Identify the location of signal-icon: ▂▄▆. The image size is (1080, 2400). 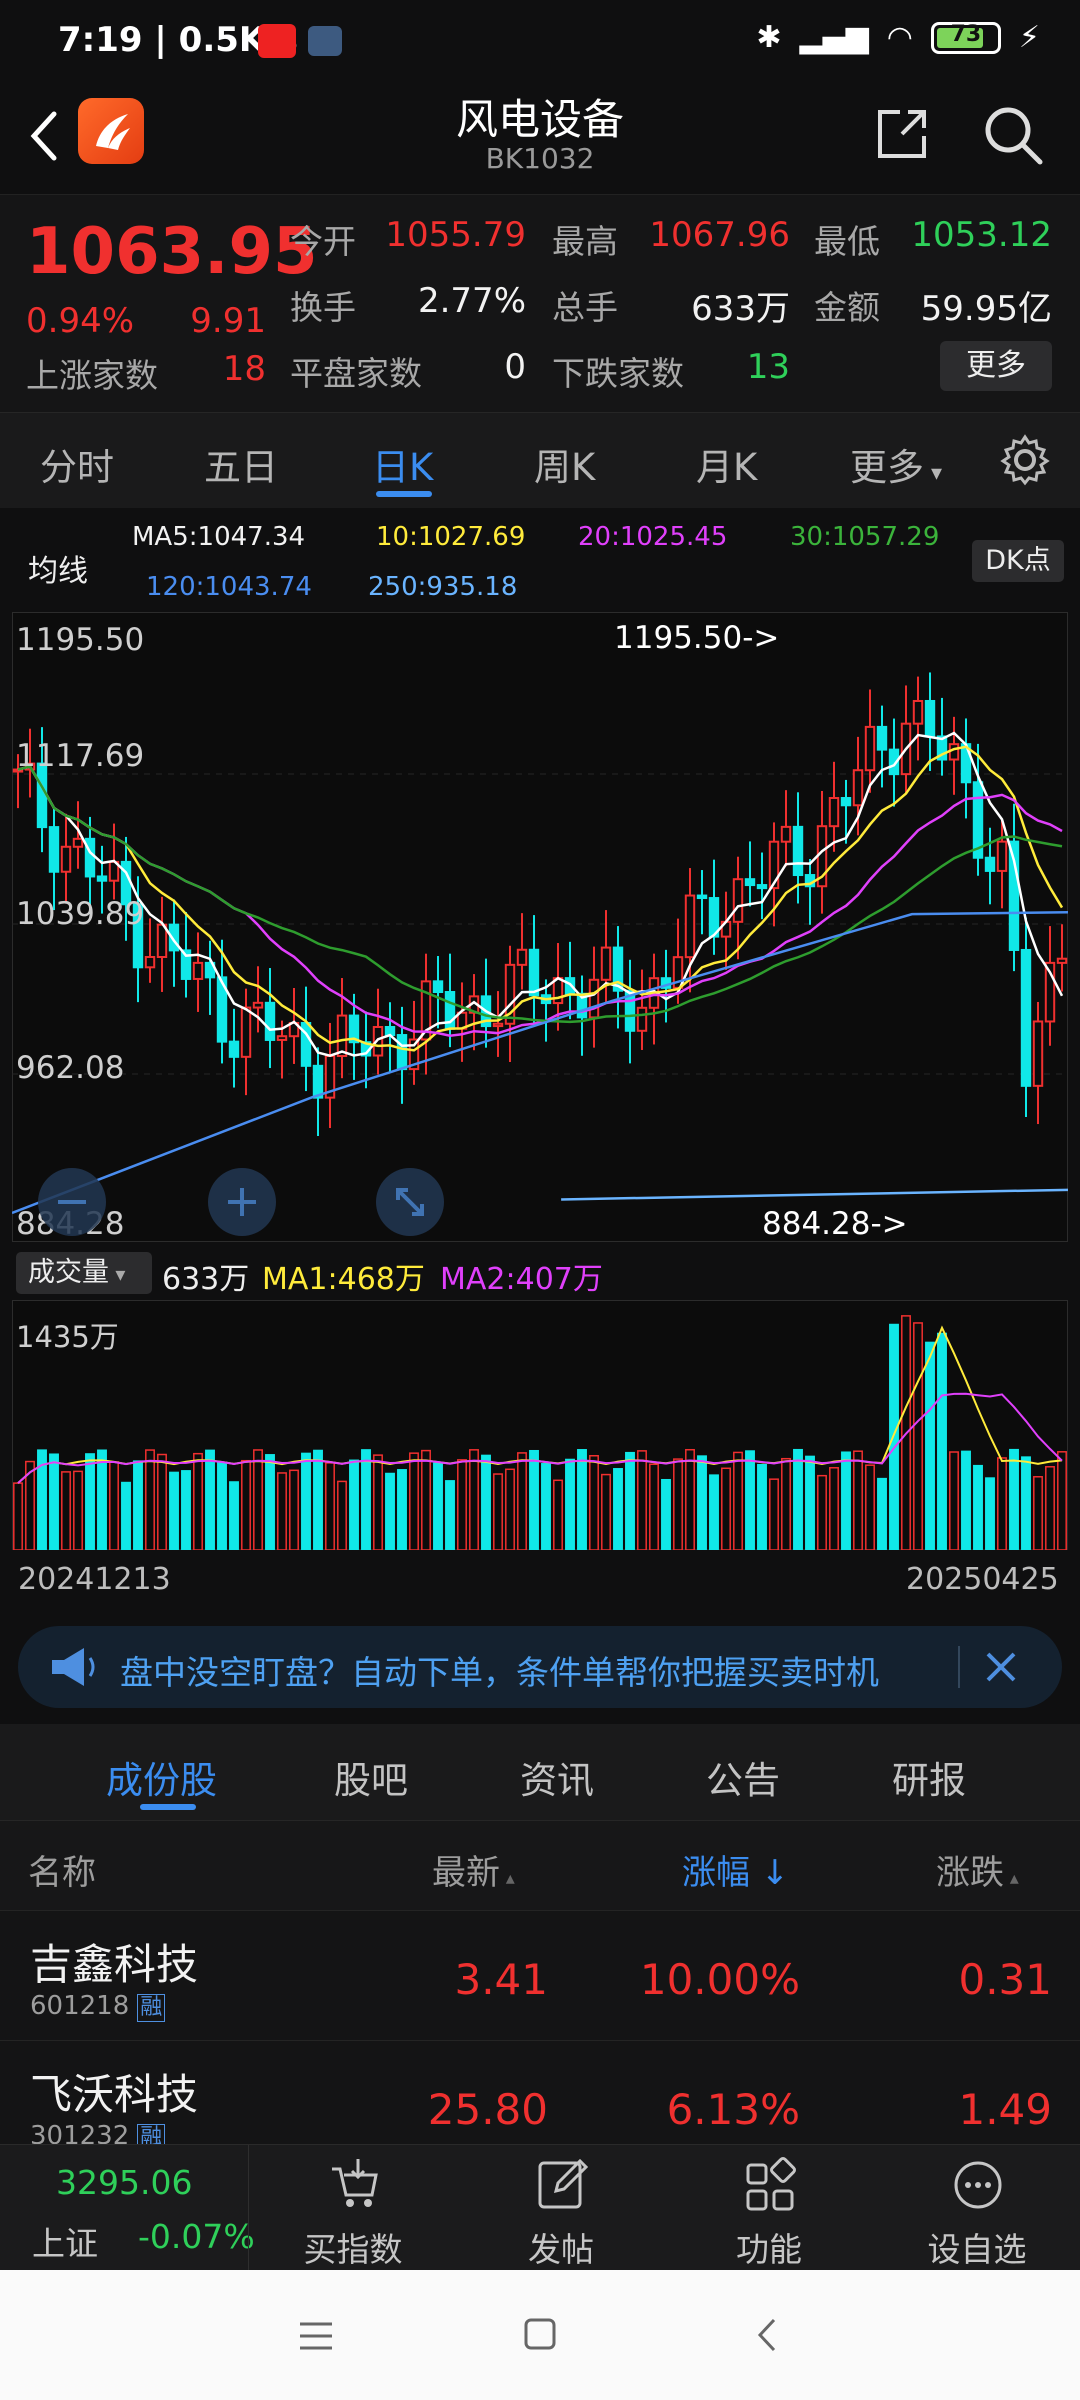
(834, 37).